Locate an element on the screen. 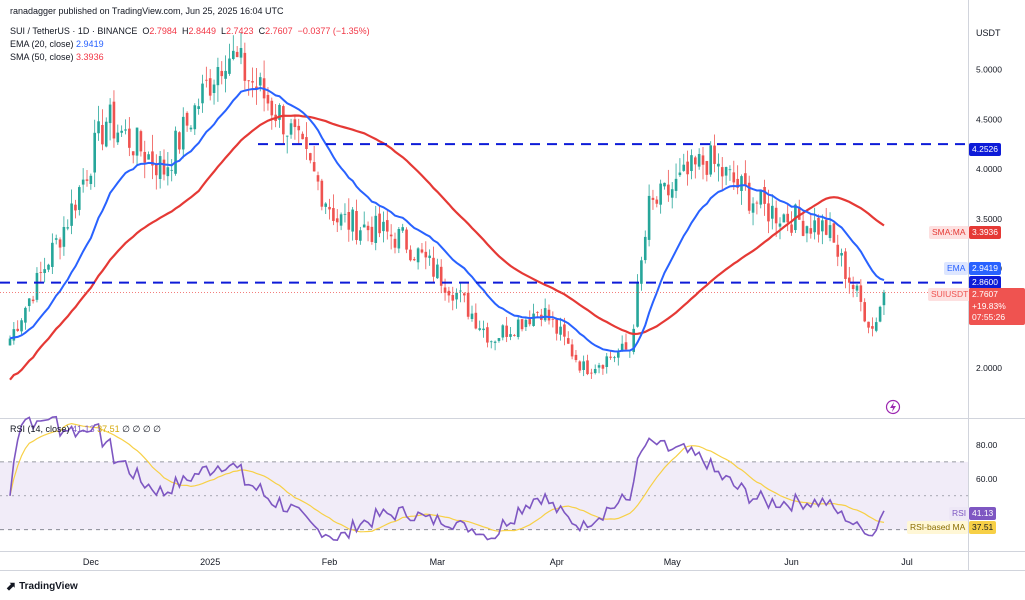 The image size is (1025, 600). time-tick-label: Jun is located at coordinates (791, 562).